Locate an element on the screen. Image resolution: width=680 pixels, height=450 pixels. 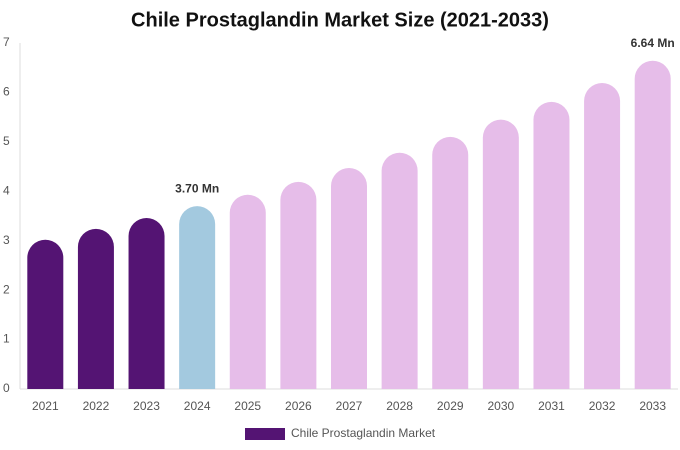
y-tick-label: 1 is located at coordinates (6, 339).